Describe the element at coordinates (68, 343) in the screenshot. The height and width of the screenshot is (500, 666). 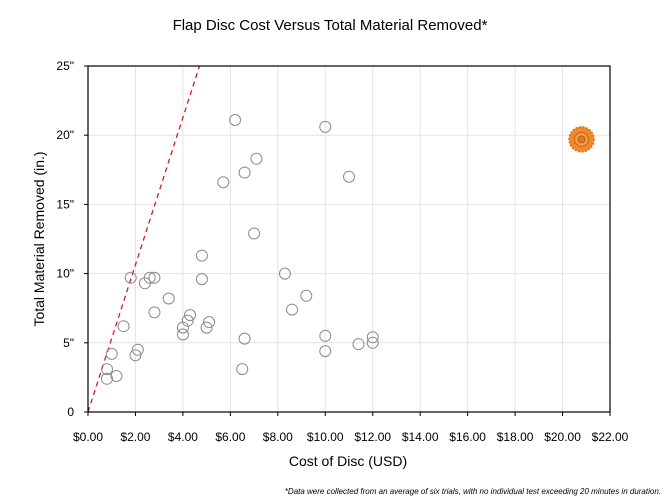
I see `y-tick-label: 5"` at that location.